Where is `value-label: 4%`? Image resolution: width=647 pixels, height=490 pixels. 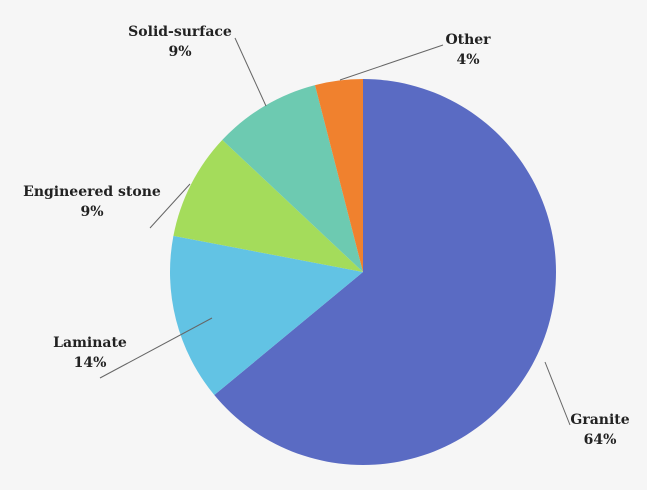 value-label: 4% is located at coordinates (467, 60).